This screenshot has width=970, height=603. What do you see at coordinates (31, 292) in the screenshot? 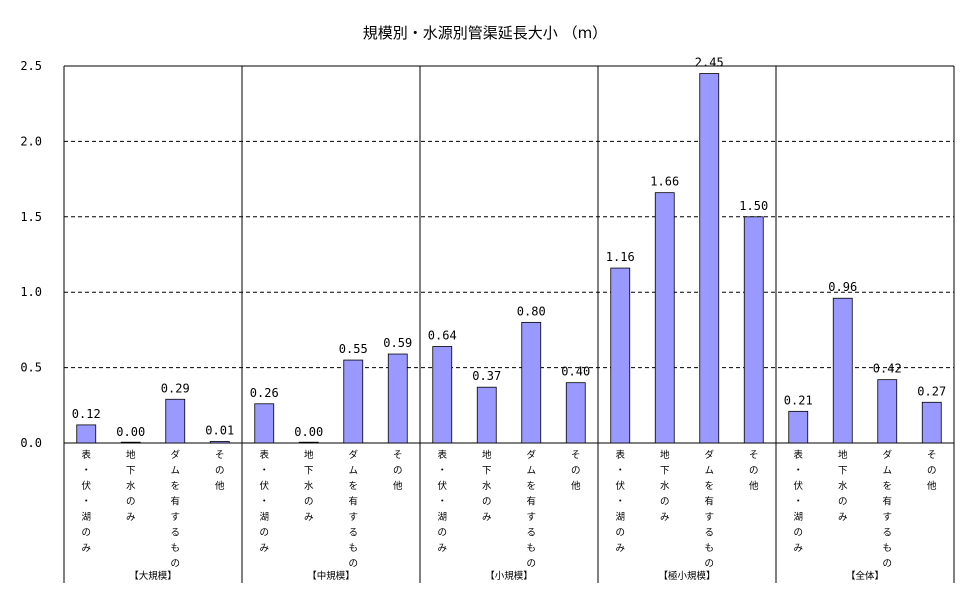
I see `y-tick-label: 1.0` at bounding box center [31, 292].